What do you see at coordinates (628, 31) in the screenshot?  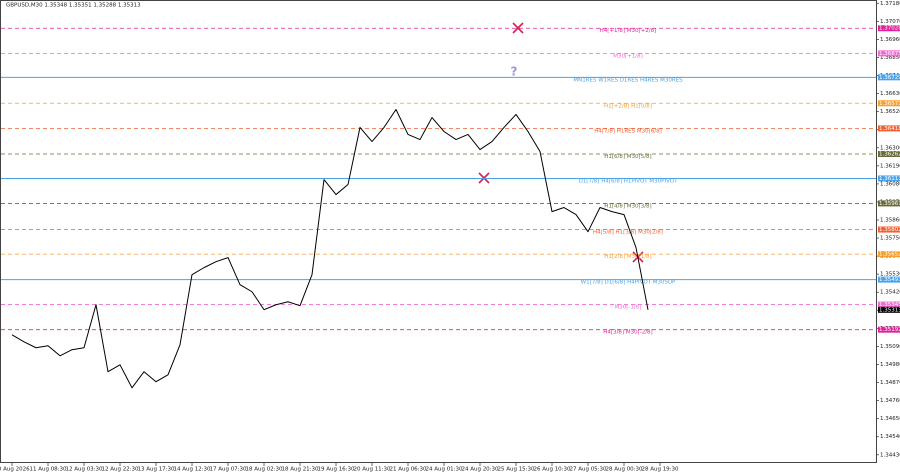 I see `level-label: H4[+1/8] M30[+2/8]` at bounding box center [628, 31].